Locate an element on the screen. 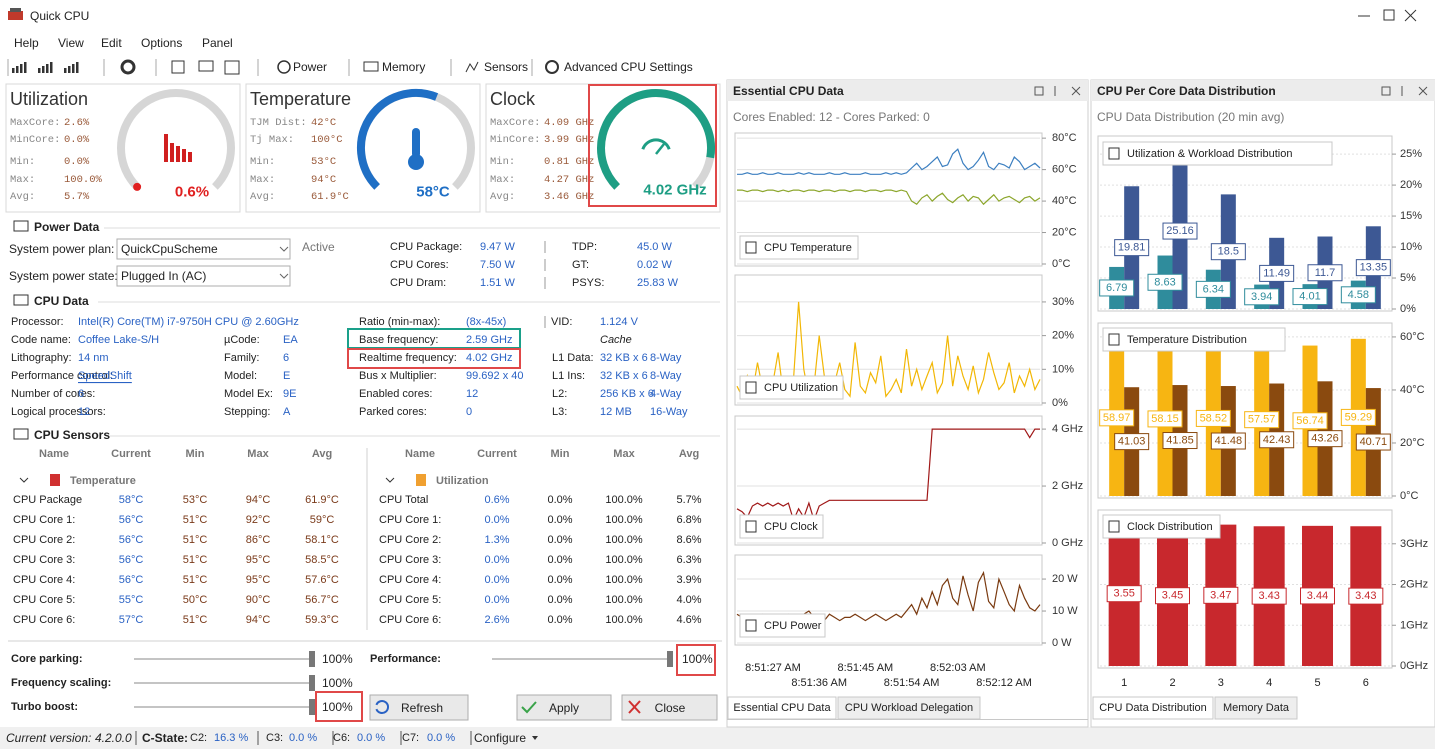  gauge-track is located at coordinates (176, 139).